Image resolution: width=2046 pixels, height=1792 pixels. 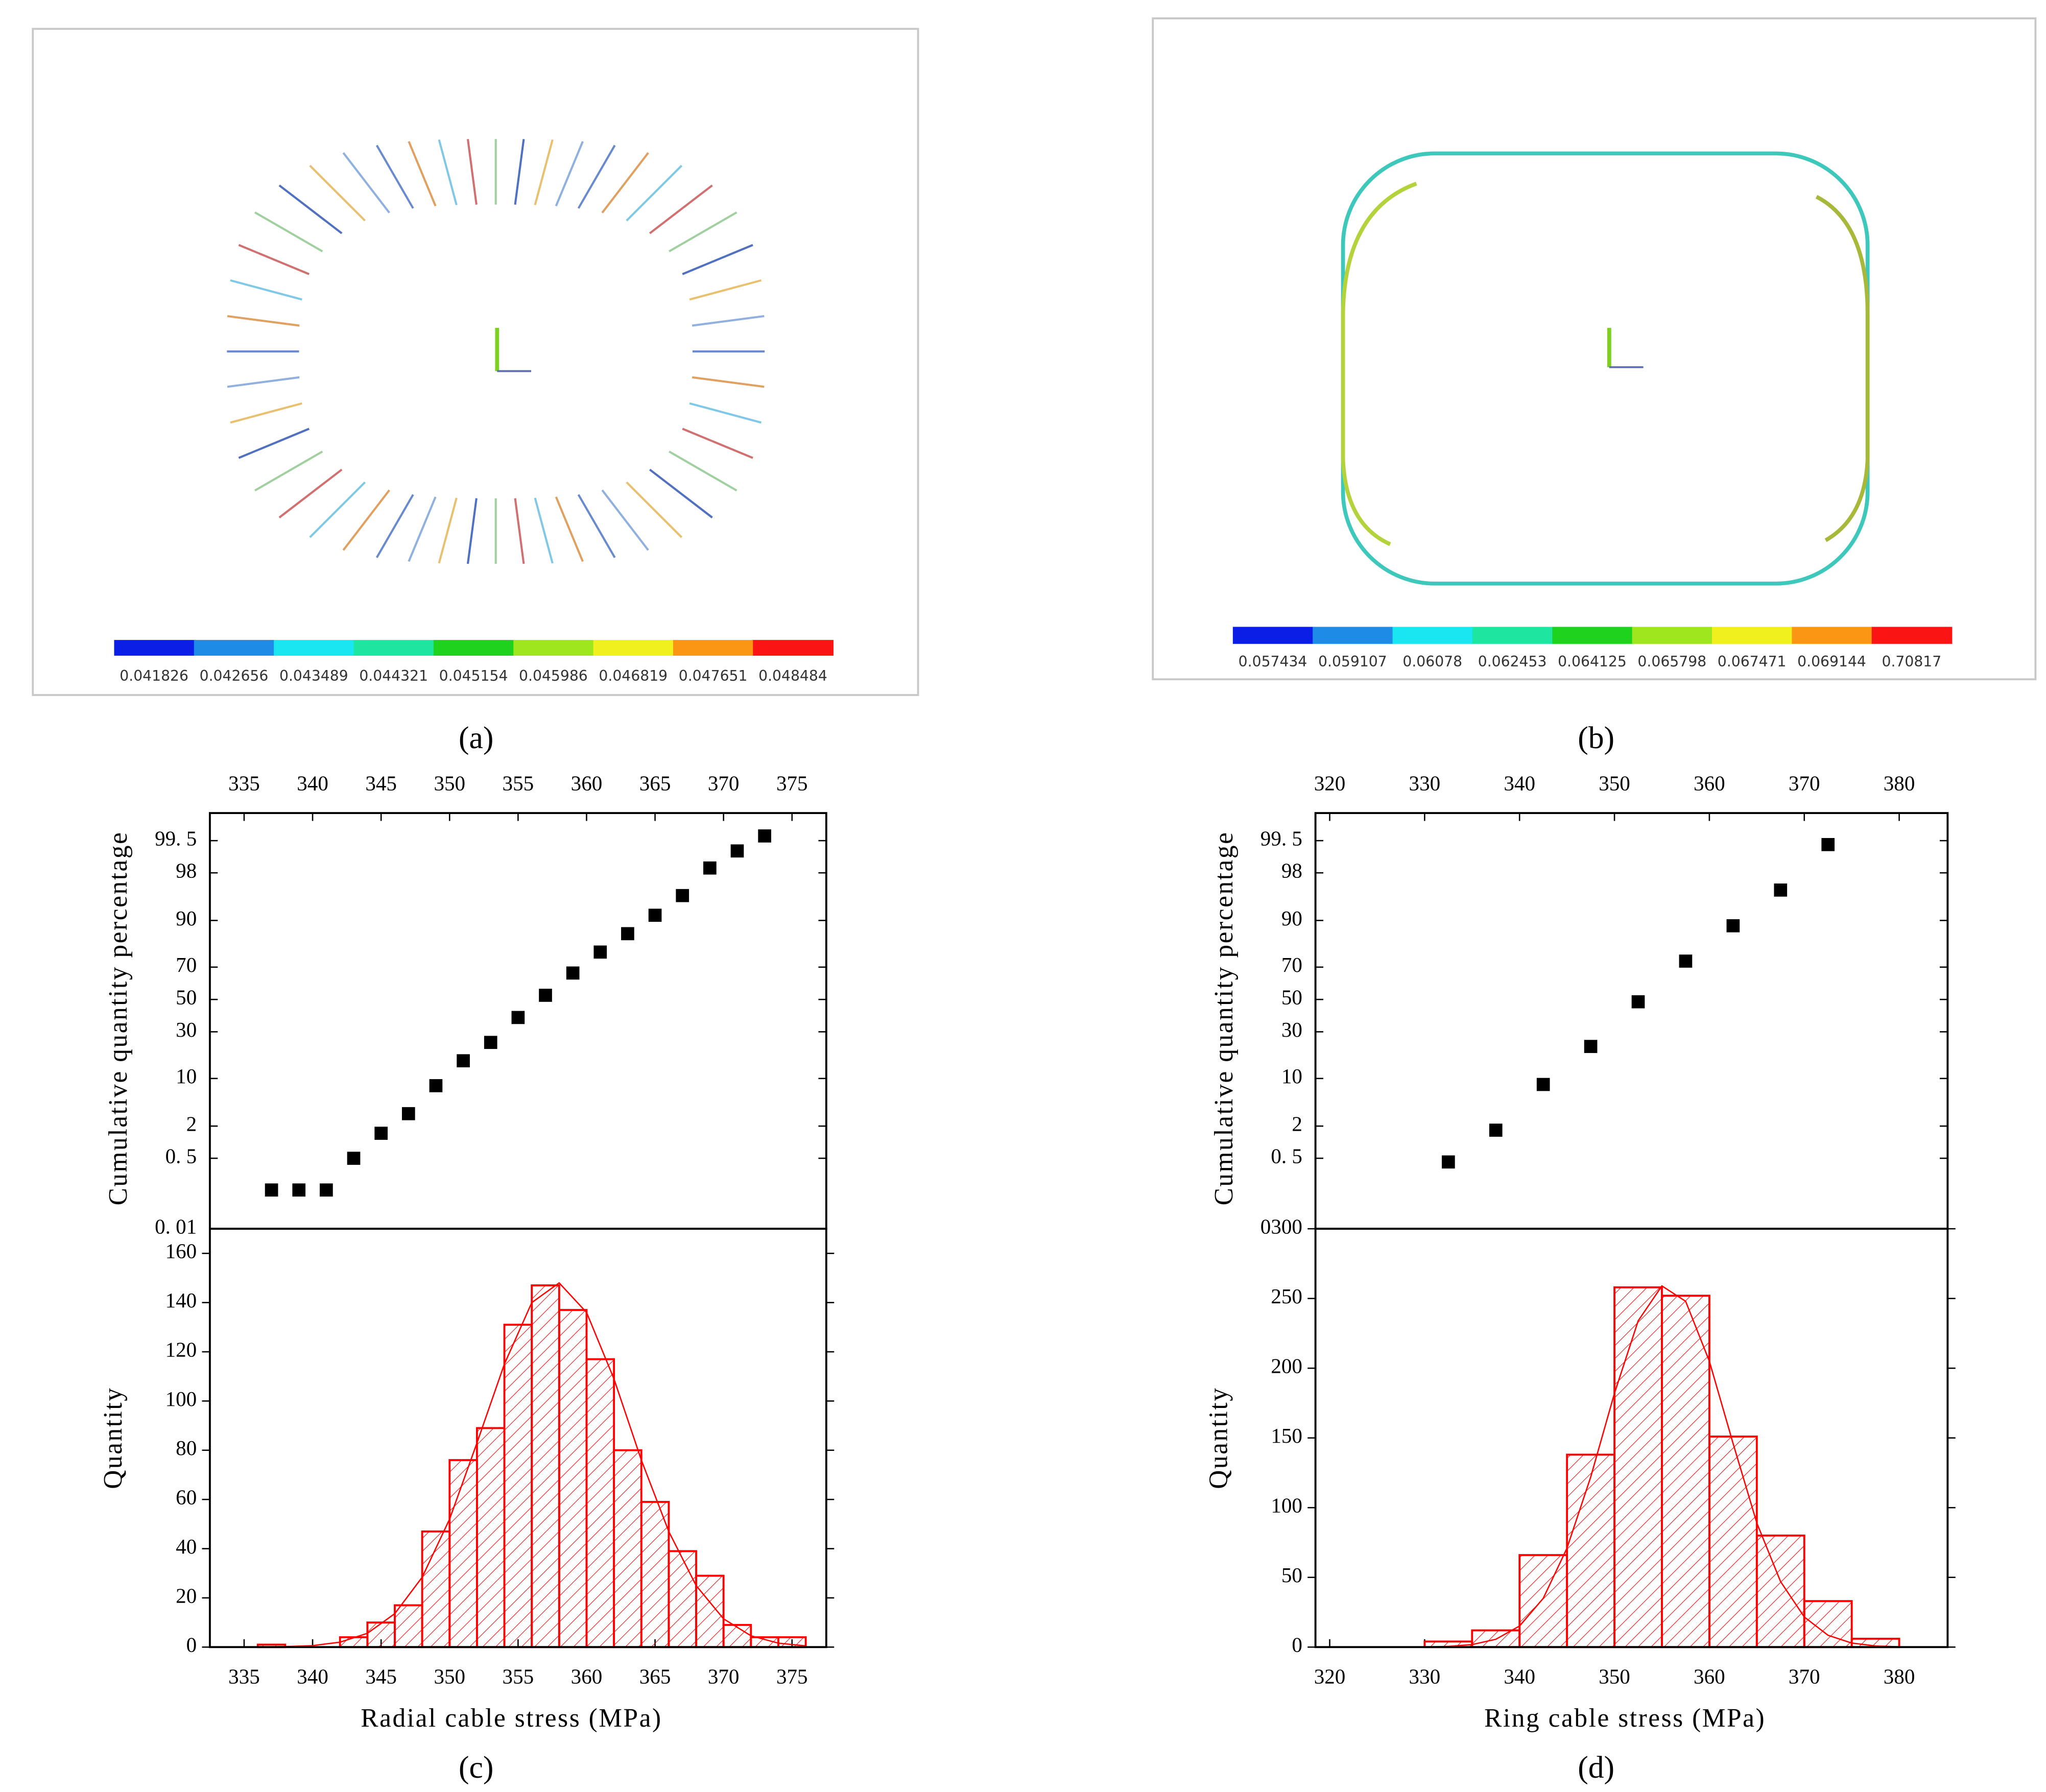 What do you see at coordinates (1286, 1296) in the screenshot?
I see `y-tick-label: 250` at bounding box center [1286, 1296].